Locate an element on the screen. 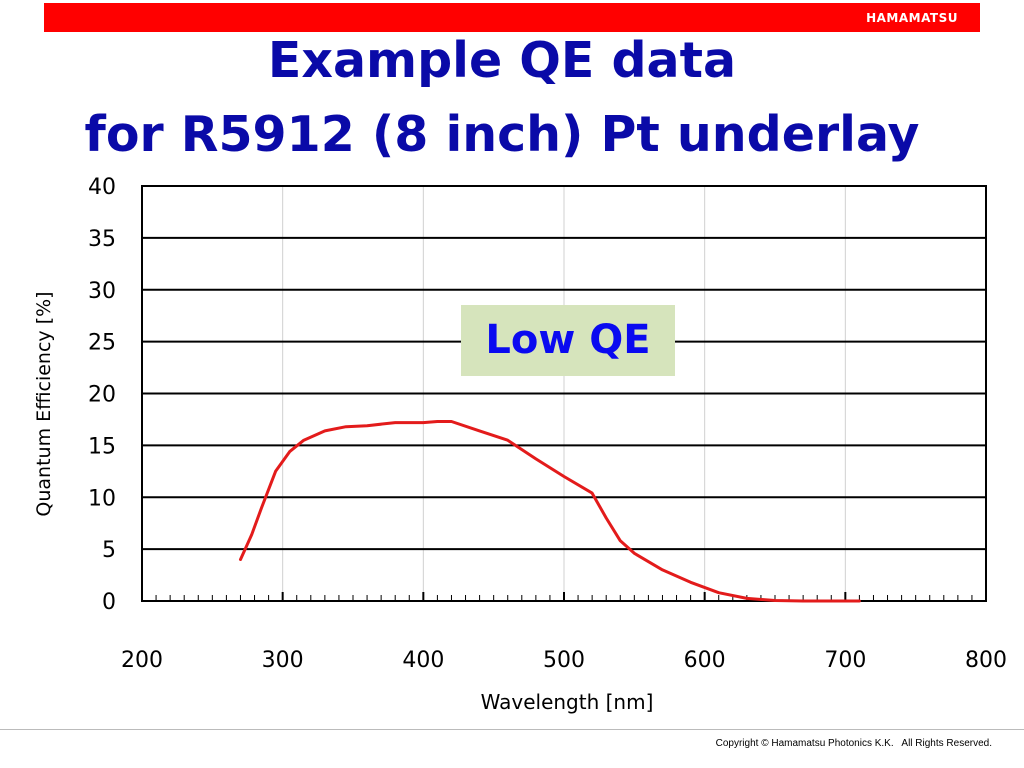  y-tick-label: 30 is located at coordinates (102, 291).